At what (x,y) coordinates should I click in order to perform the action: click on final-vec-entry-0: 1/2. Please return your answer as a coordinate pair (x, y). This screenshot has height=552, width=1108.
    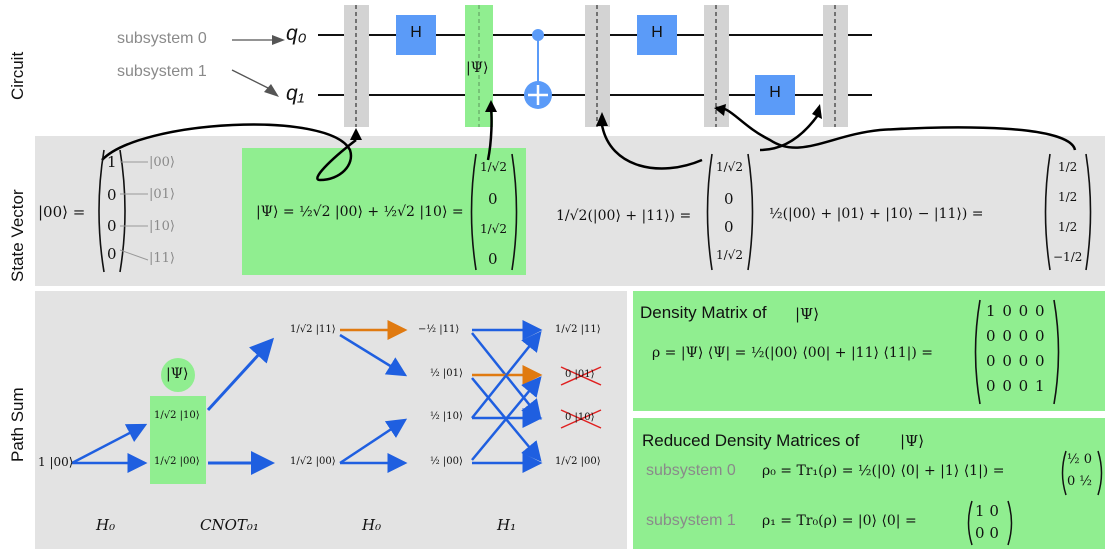
    Looking at the image, I should click on (1068, 167).